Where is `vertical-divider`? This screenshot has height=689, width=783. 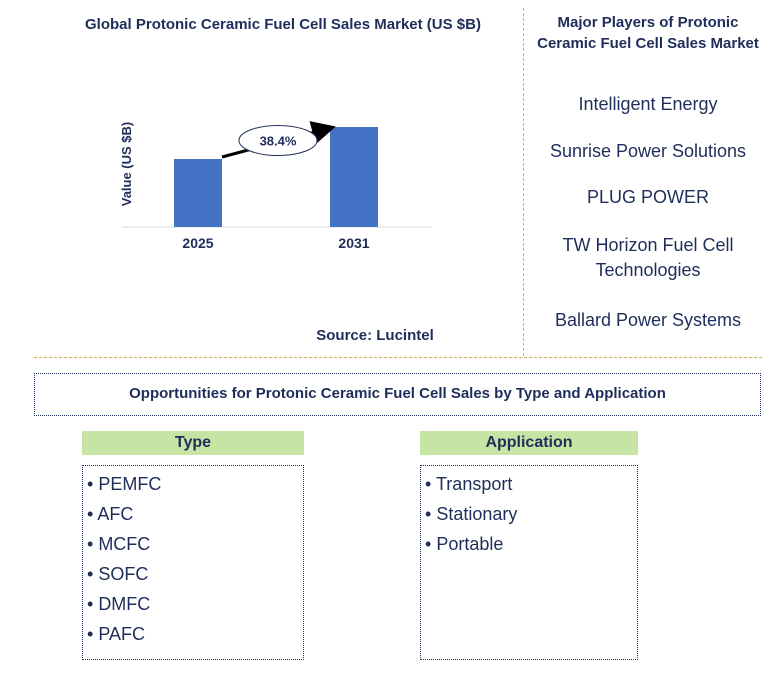
vertical-divider is located at coordinates (523, 182).